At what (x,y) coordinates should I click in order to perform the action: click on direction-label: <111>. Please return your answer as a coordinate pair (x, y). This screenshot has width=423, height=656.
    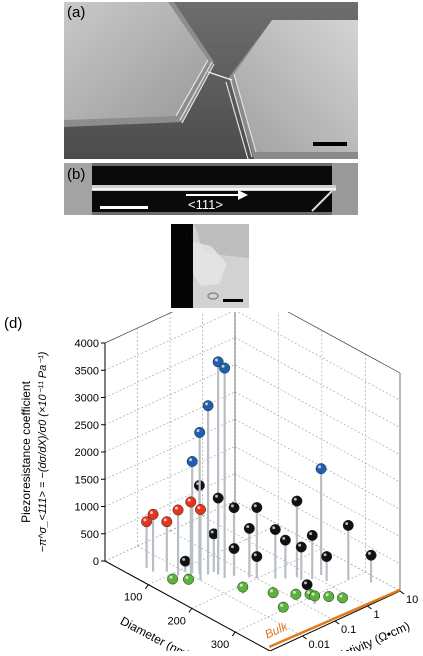
    Looking at the image, I should click on (205, 204).